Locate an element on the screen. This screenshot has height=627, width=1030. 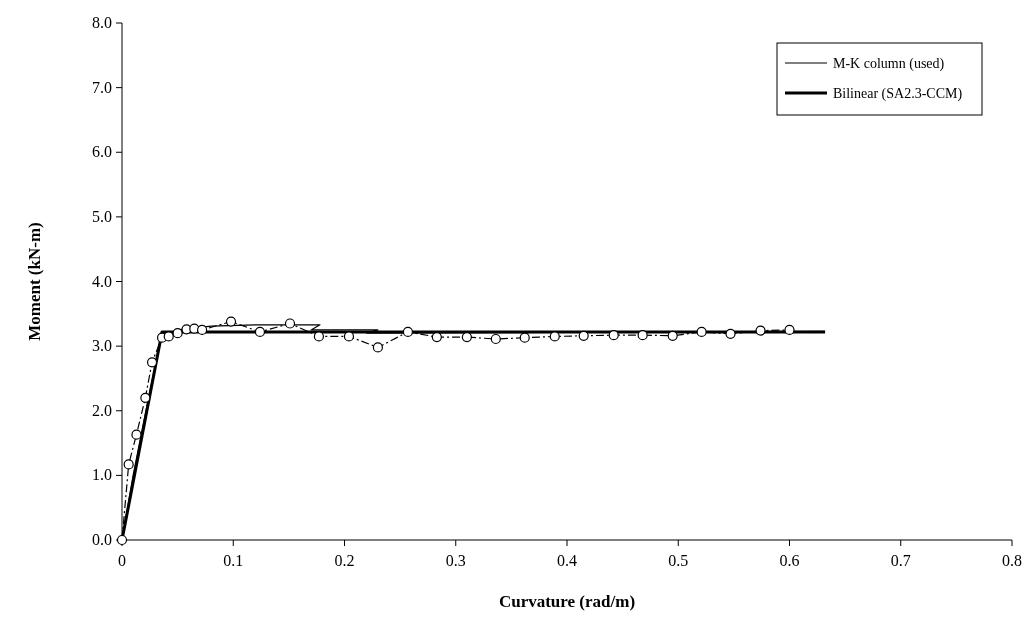
x-tick-label: 0.7 is located at coordinates (900, 560).